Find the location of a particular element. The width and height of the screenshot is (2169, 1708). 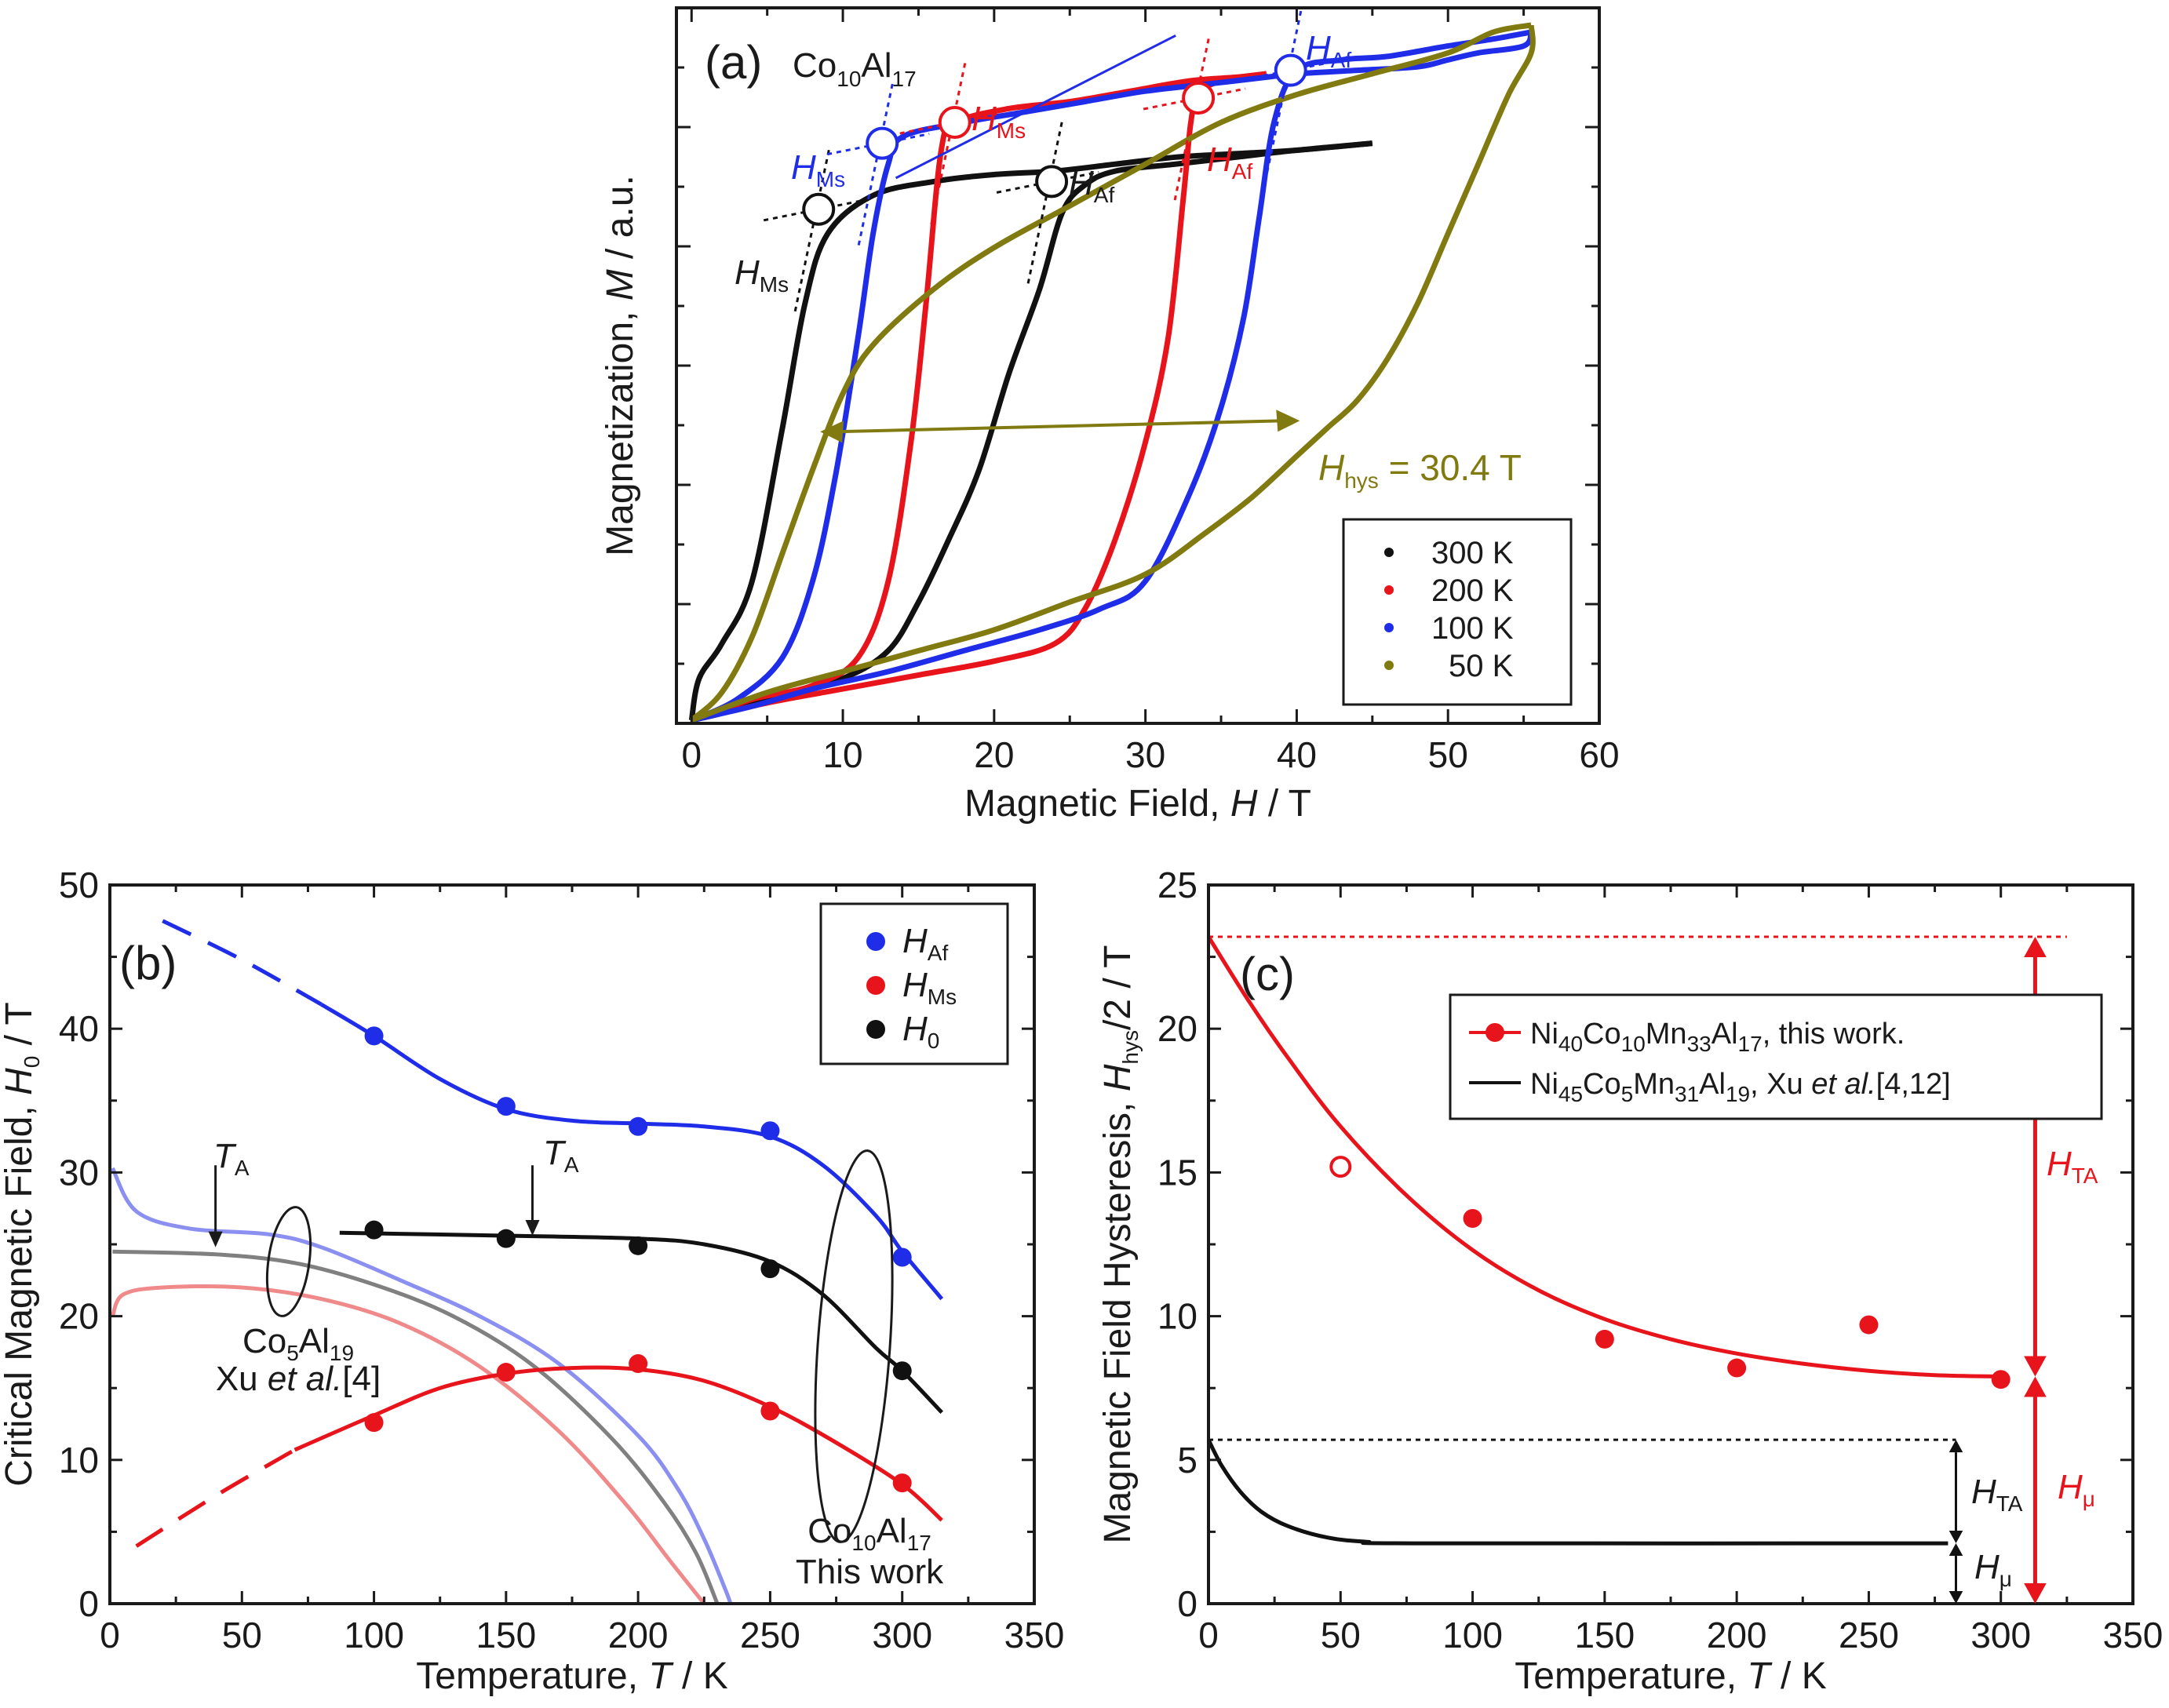

panel-b-ta-label-2: TA is located at coordinates (561, 1155).